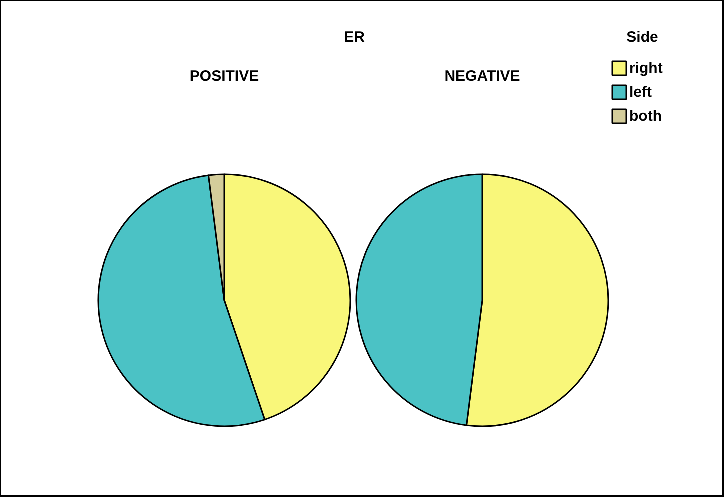 The image size is (724, 497). I want to click on text: ER, so click(355, 37).